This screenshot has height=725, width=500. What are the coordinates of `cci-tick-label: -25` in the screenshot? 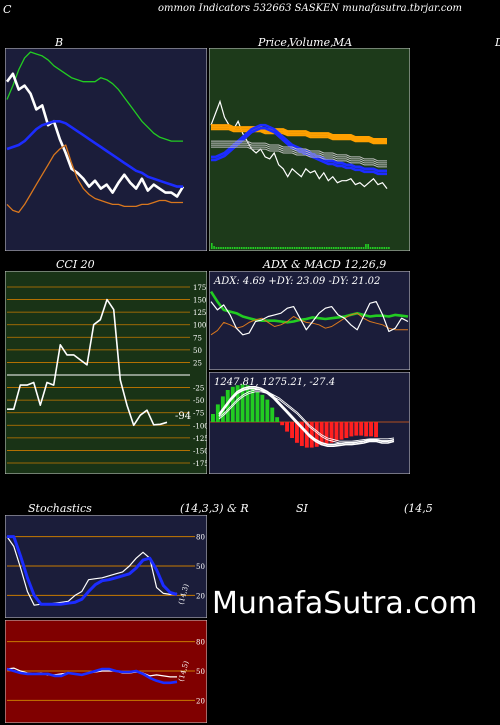 It's located at (198, 389).